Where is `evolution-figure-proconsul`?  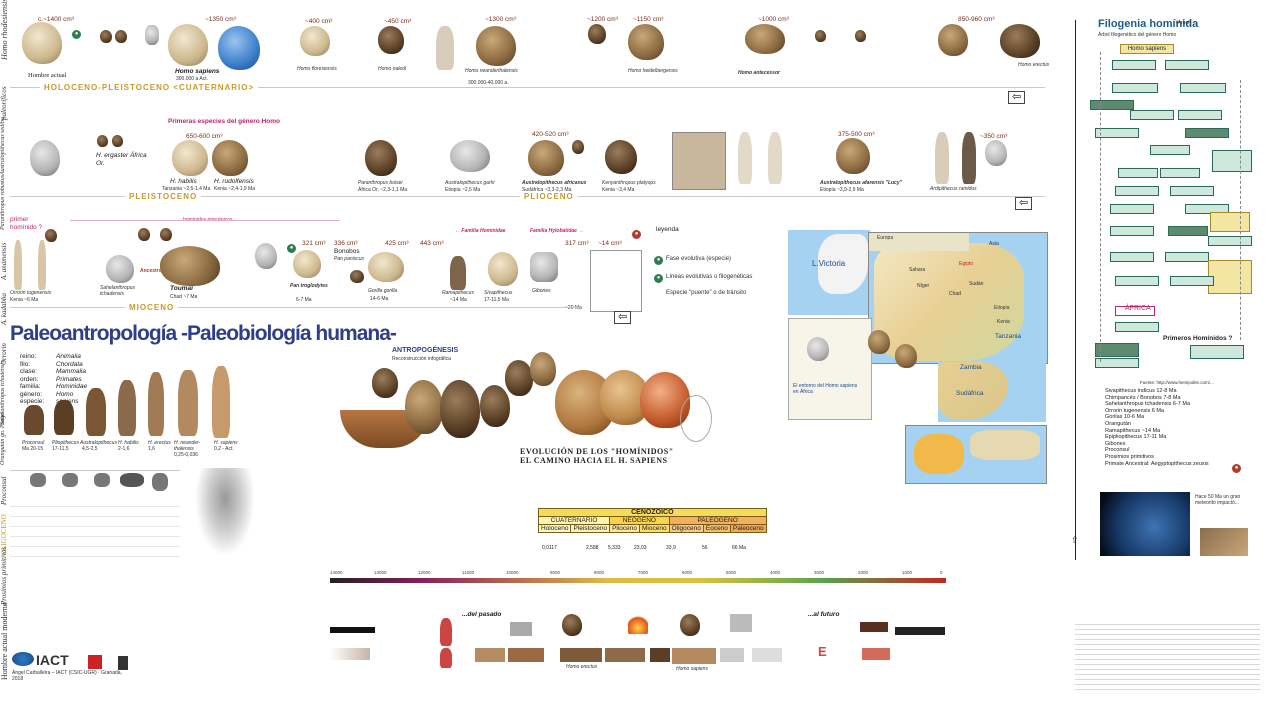
evolution-figure-proconsul is located at coordinates (34, 420).